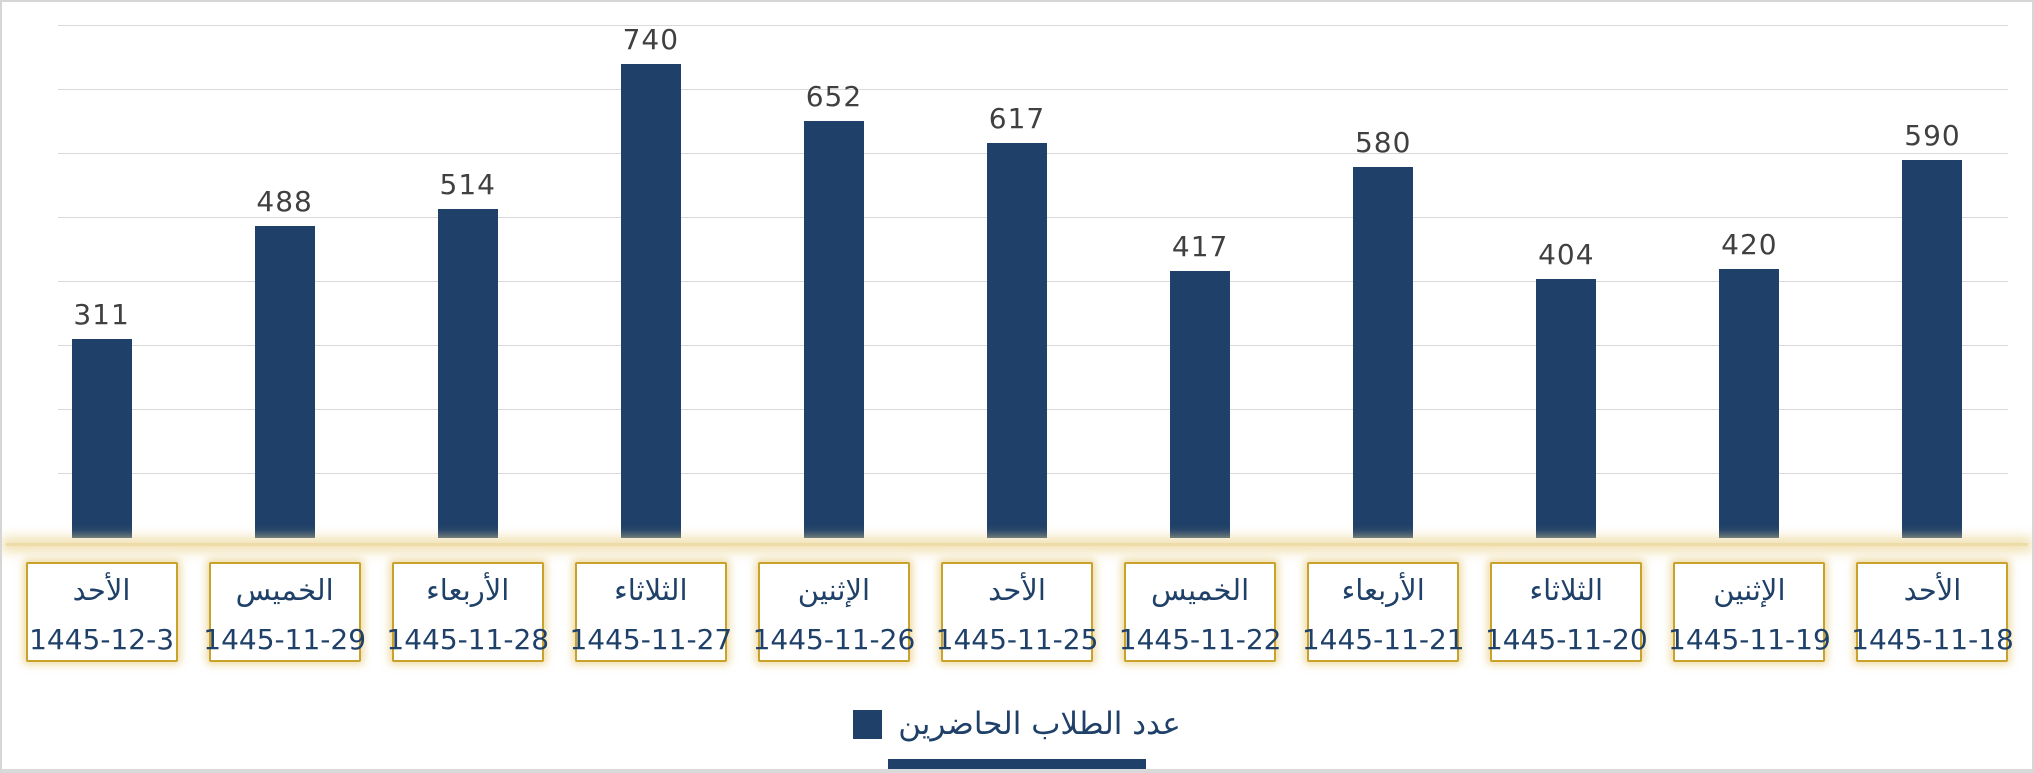 The height and width of the screenshot is (773, 2034). I want to click on bar-value-label: 417, so click(1200, 247).